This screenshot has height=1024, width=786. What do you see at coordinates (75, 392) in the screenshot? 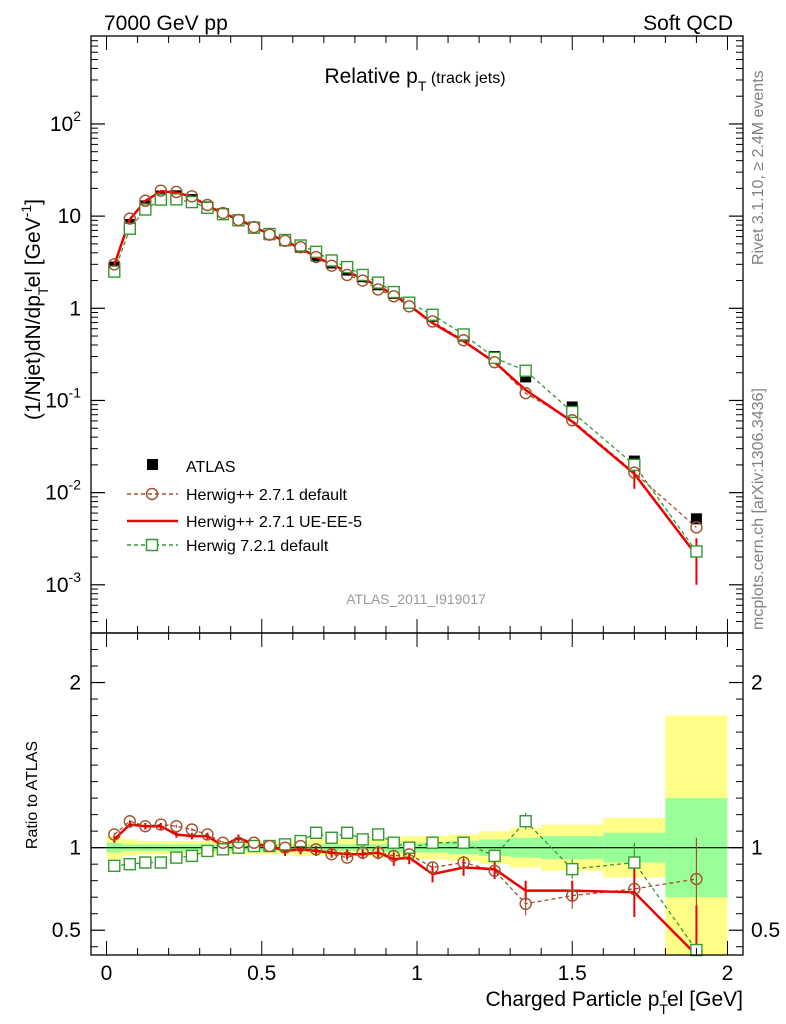
I see `main-ytick-exponent: -1` at bounding box center [75, 392].